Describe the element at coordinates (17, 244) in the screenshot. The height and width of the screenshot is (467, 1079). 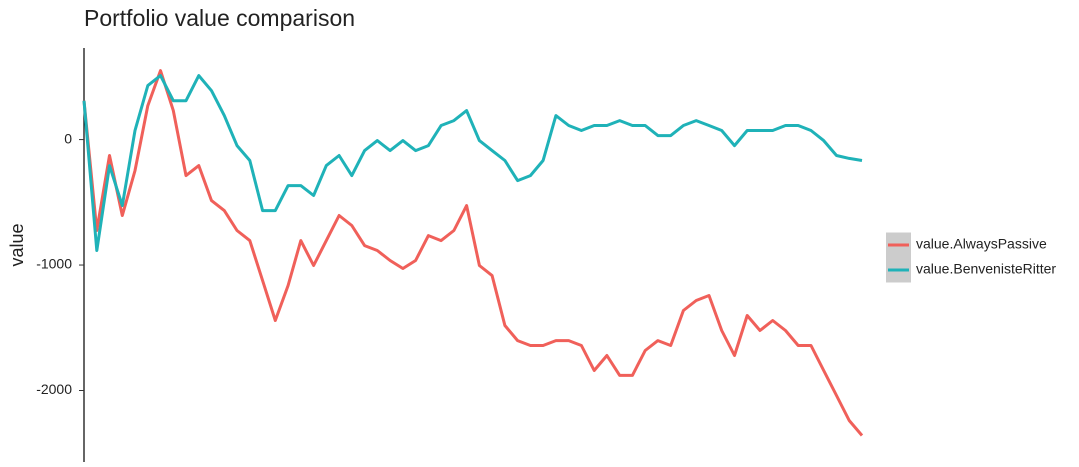
I see `y-axis-label: value` at that location.